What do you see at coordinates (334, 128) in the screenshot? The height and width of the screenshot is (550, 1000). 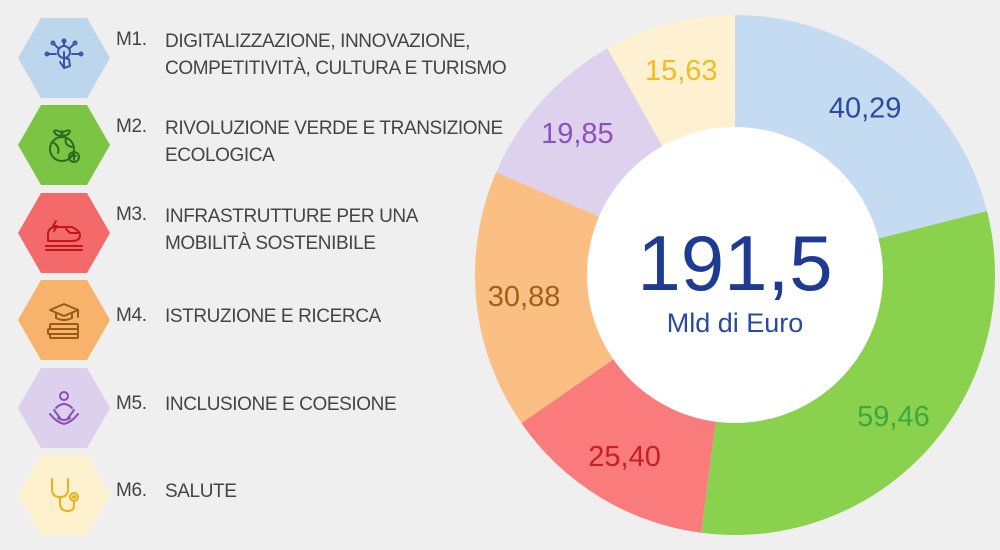 I see `mission-label-line: RIVOLUZIONE VERDE E TRANSIZIONE` at bounding box center [334, 128].